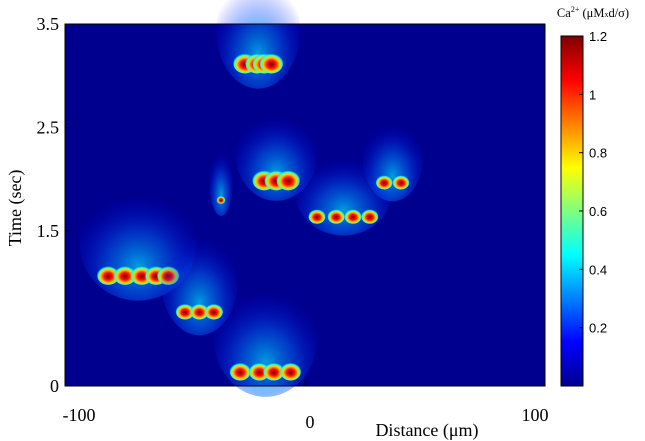 This screenshot has width=645, height=441. I want to click on colorbar-tick-label: 1.2, so click(598, 36).